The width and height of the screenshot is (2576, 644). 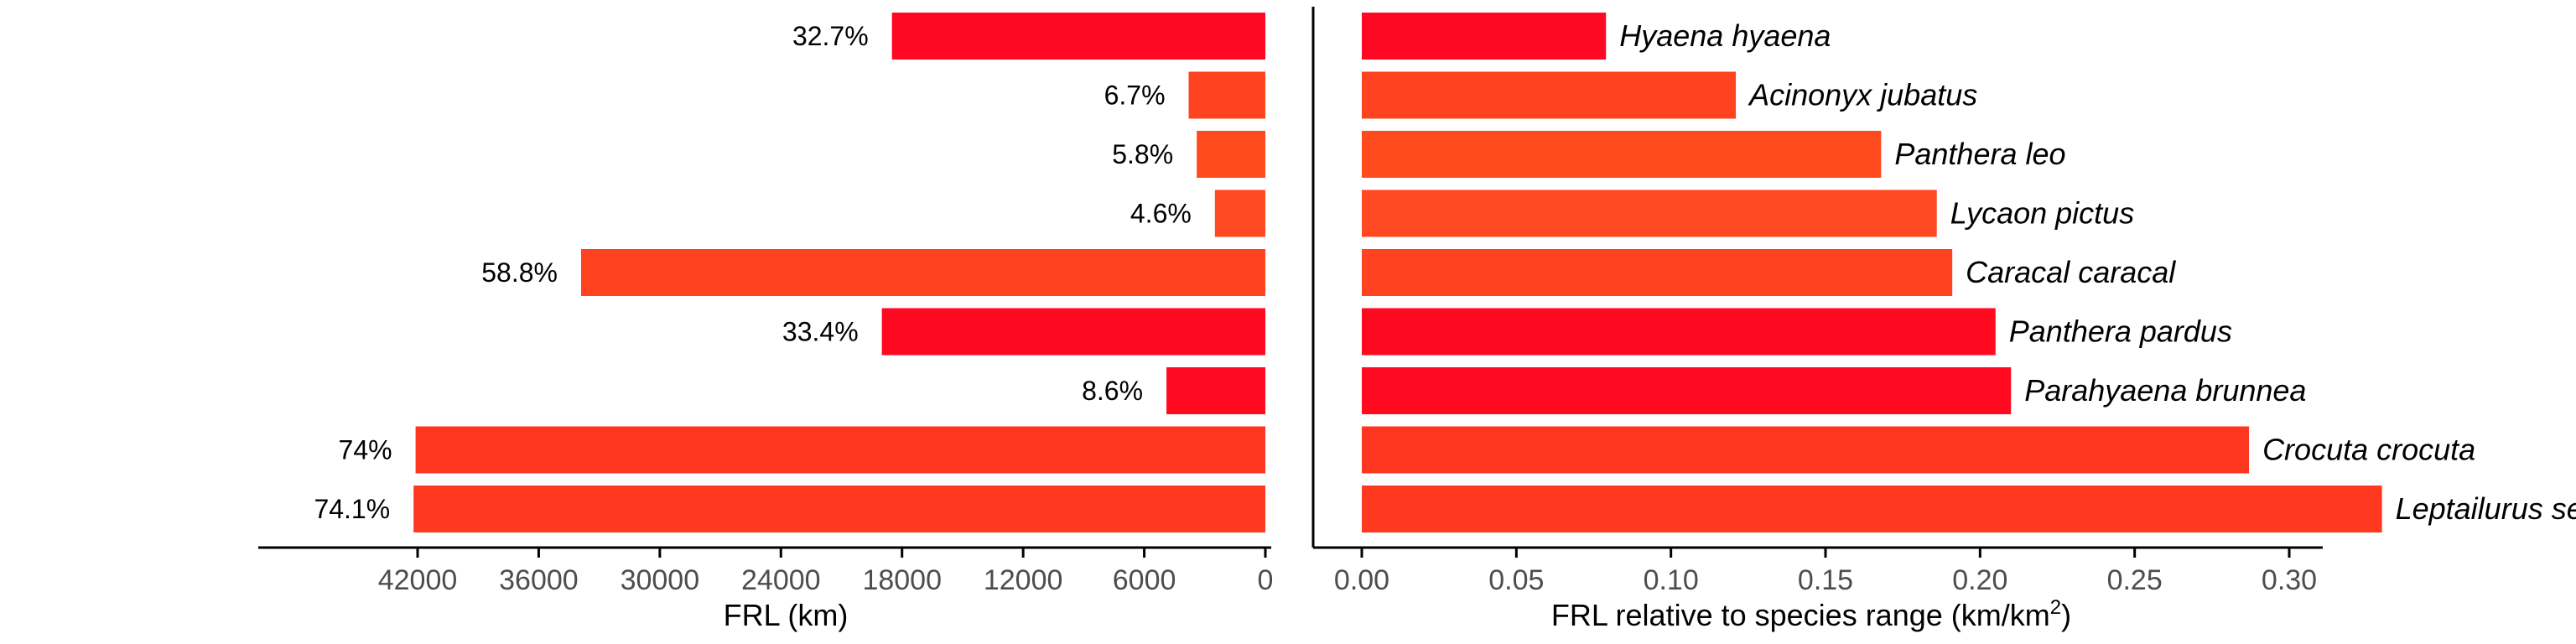 What do you see at coordinates (830, 36) in the screenshot?
I see `left-data-label-0: 32.7%` at bounding box center [830, 36].